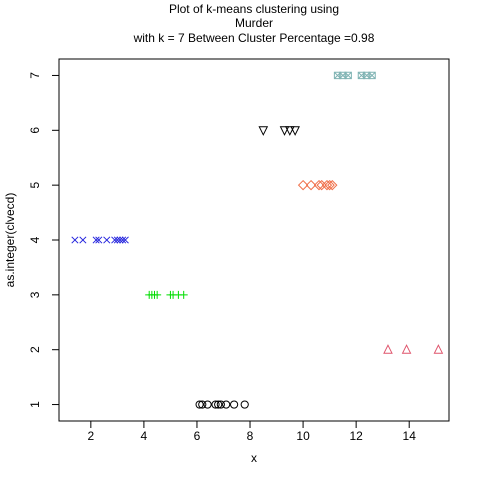 The image size is (480, 480). I want to click on cluster-4-points, so click(100, 240).